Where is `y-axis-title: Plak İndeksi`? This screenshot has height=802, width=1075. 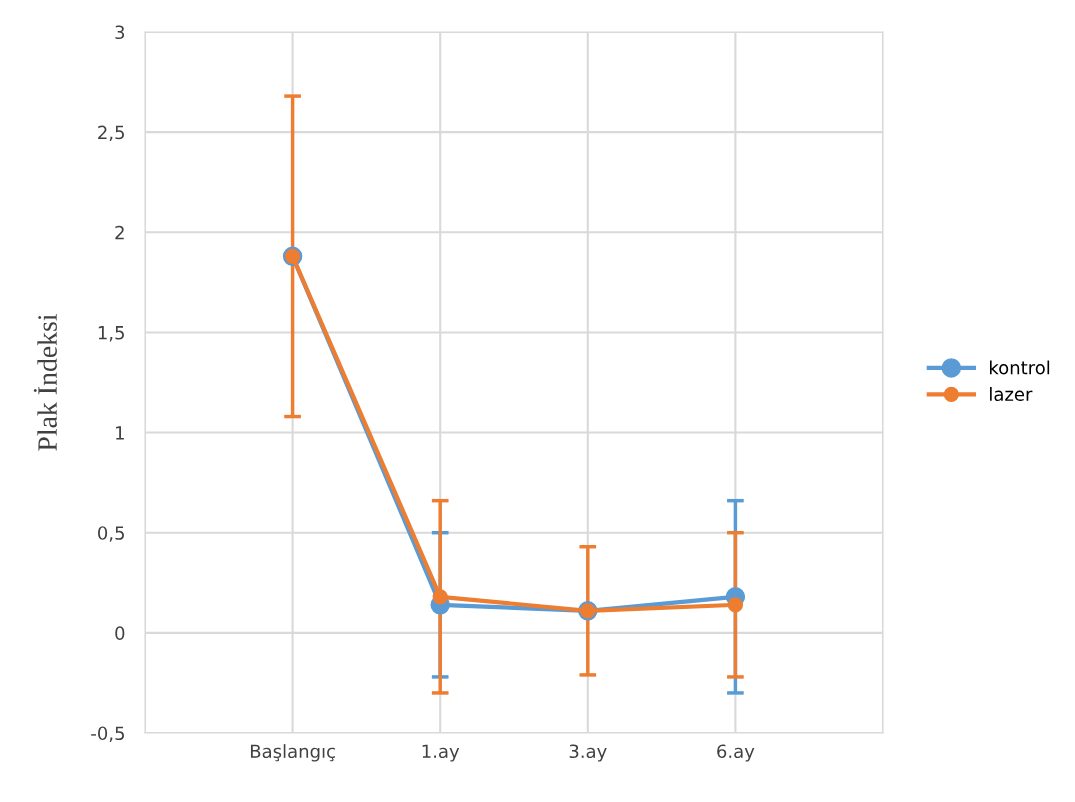
y-axis-title: Plak İndeksi is located at coordinates (45, 382).